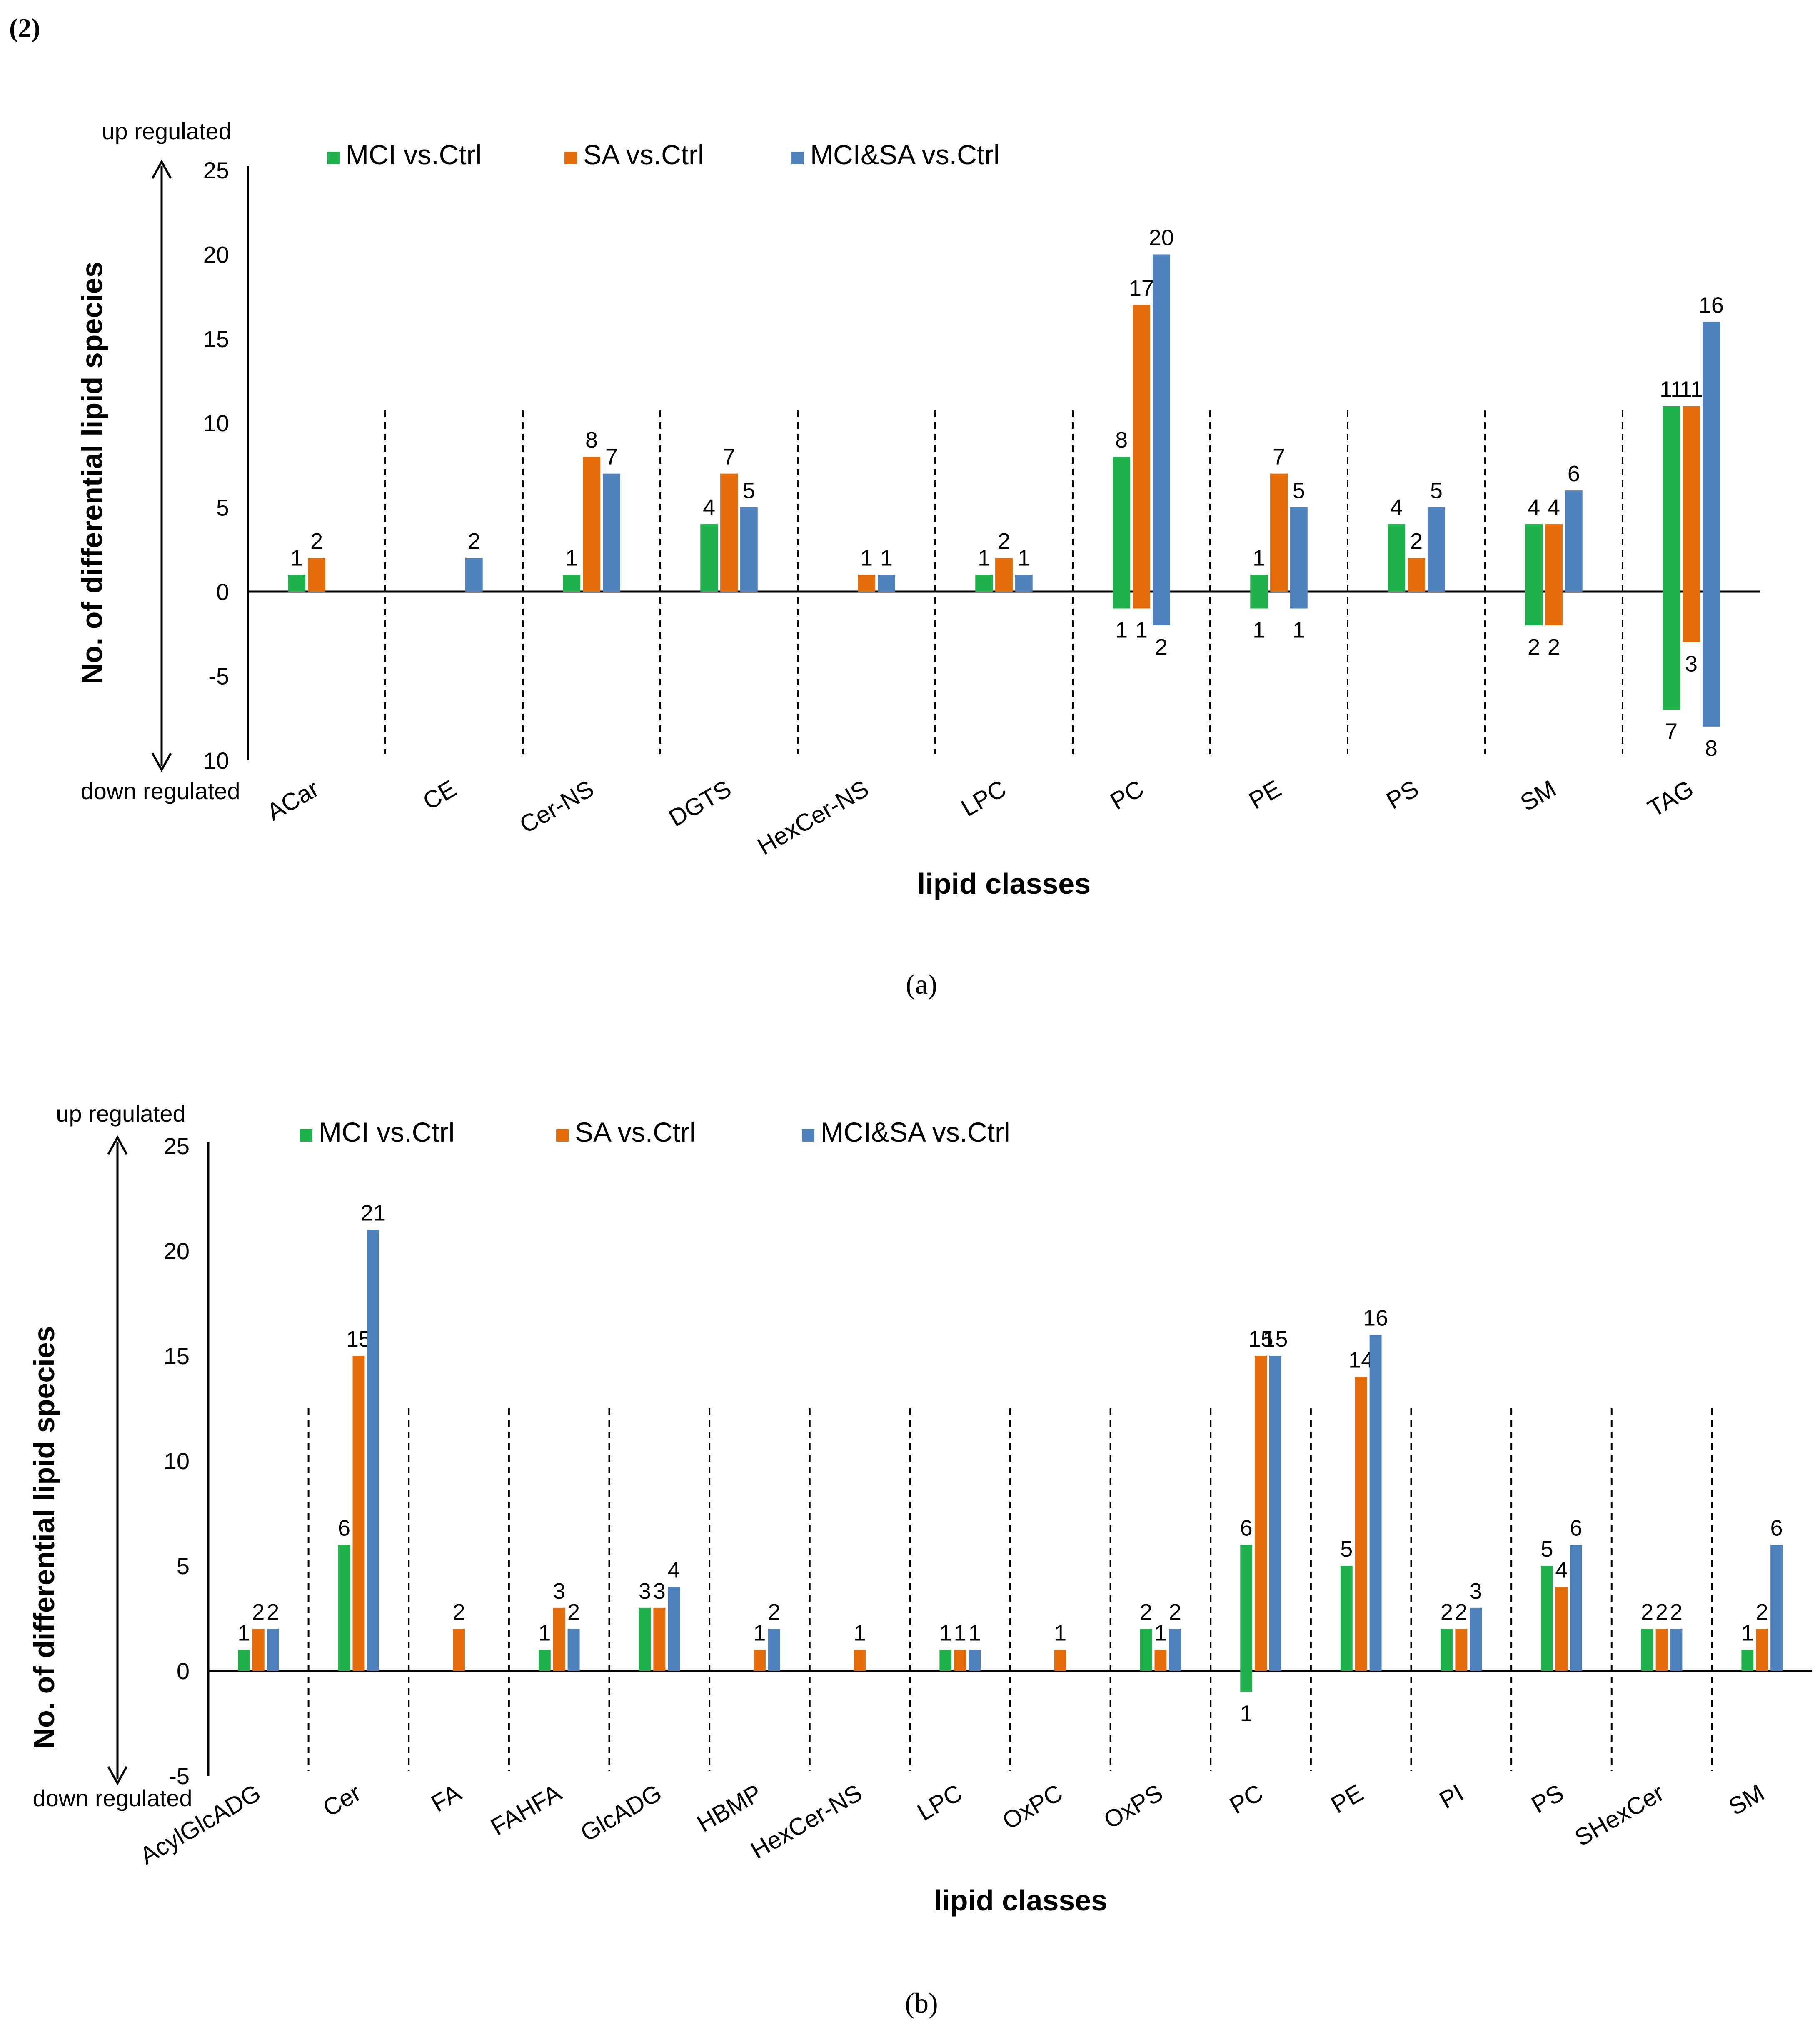 The height and width of the screenshot is (2025, 1820). Describe the element at coordinates (557, 807) in the screenshot. I see `category-label-cer-ns: Cer-NS` at that location.